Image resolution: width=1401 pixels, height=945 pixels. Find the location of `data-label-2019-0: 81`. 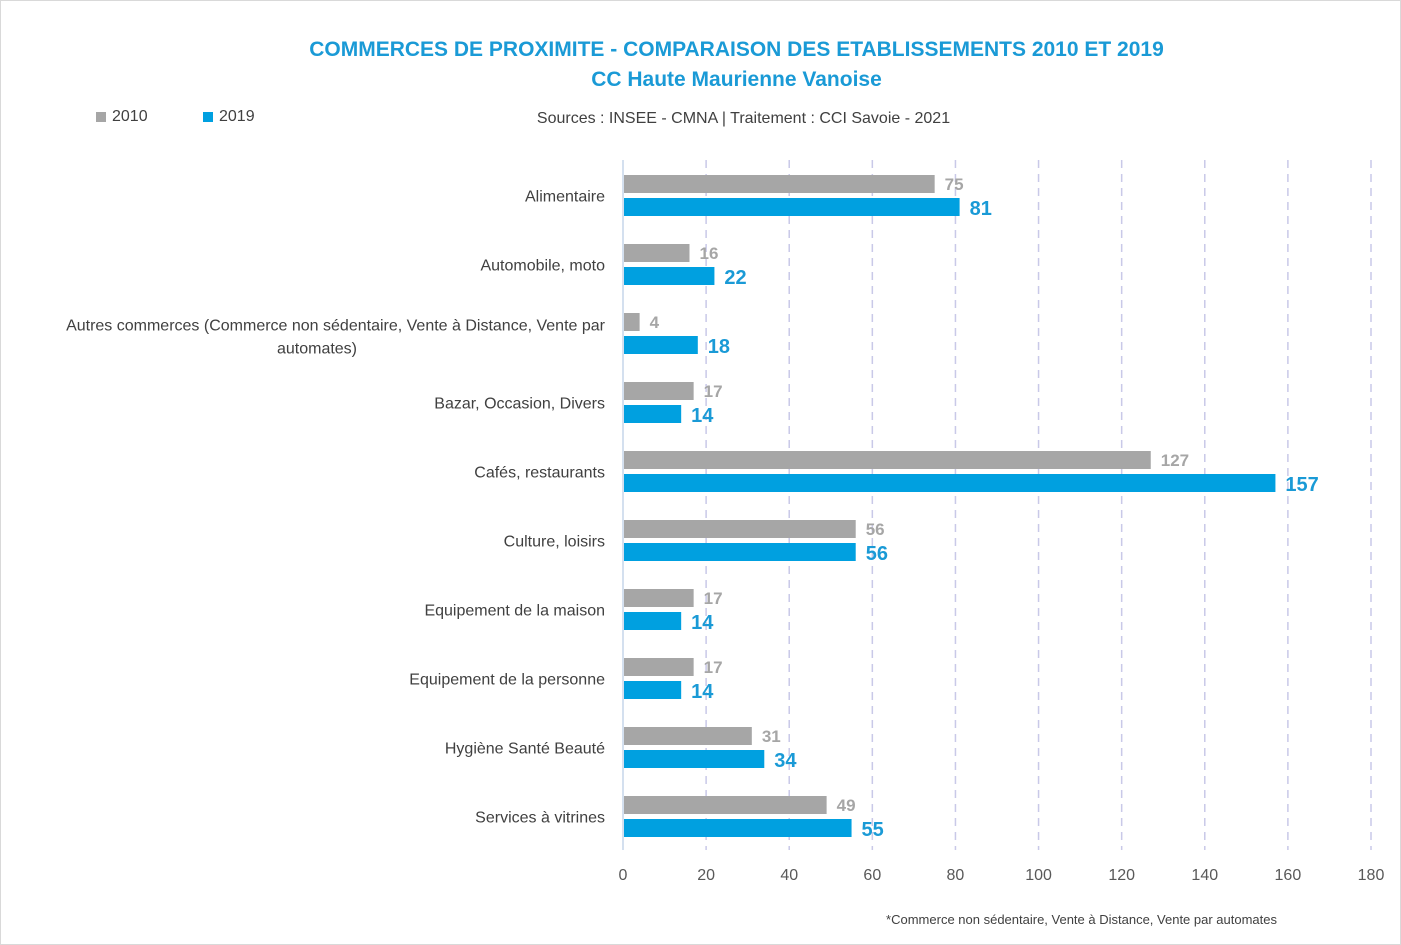

data-label-2019-0: 81 is located at coordinates (981, 209).